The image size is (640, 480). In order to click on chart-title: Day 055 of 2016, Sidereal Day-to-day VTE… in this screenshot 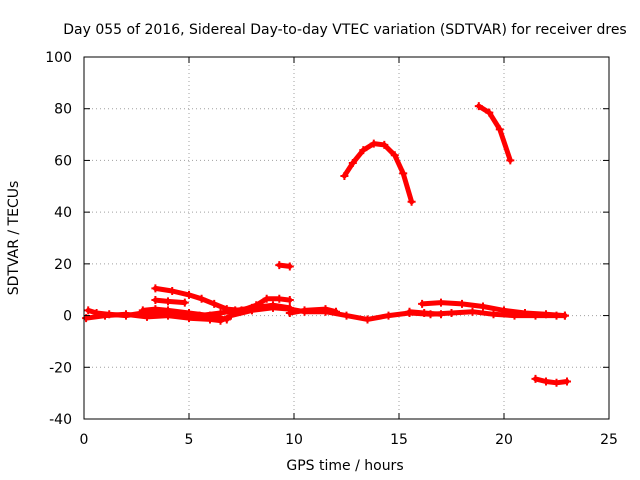, I will do `click(344, 30)`.